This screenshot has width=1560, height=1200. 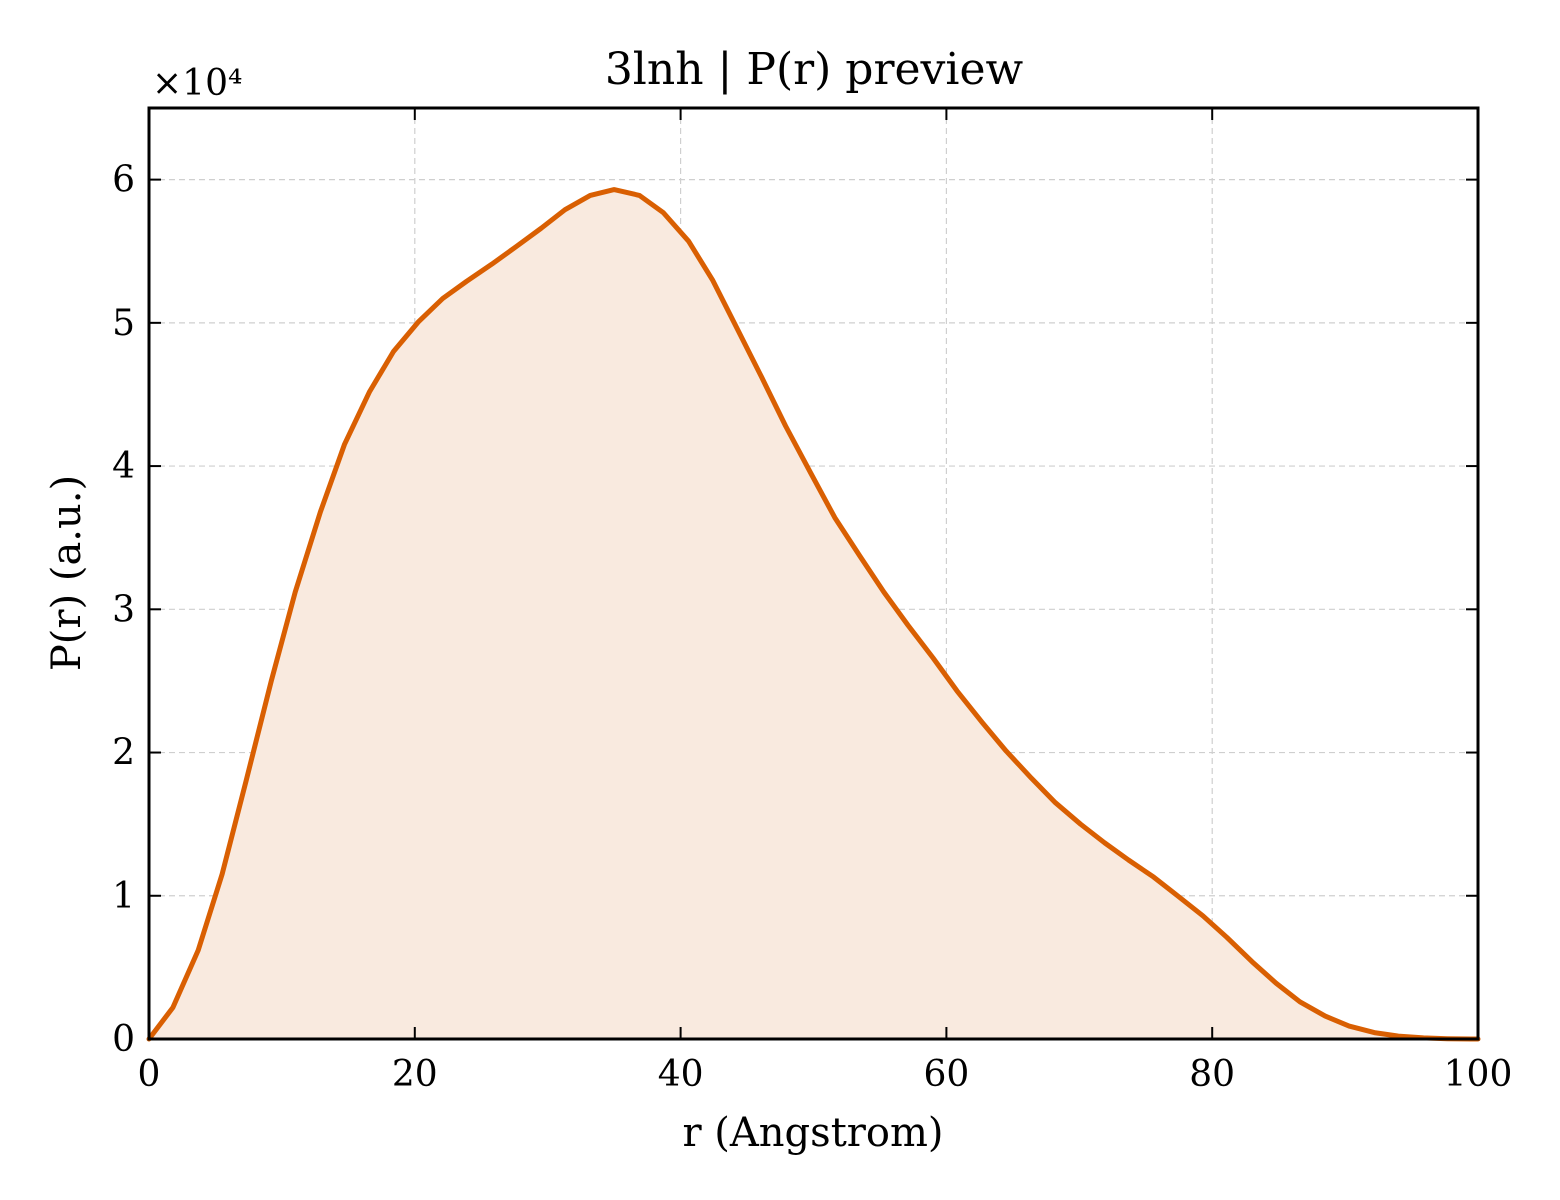 I want to click on y-tick-label: 3, so click(x=123, y=609).